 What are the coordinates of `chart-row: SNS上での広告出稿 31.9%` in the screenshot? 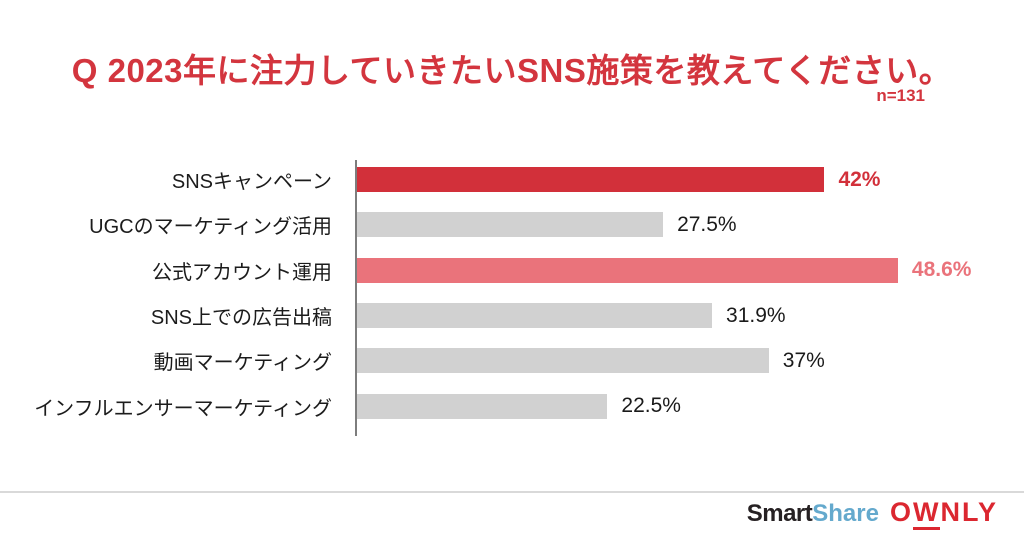 It's located at (512, 315).